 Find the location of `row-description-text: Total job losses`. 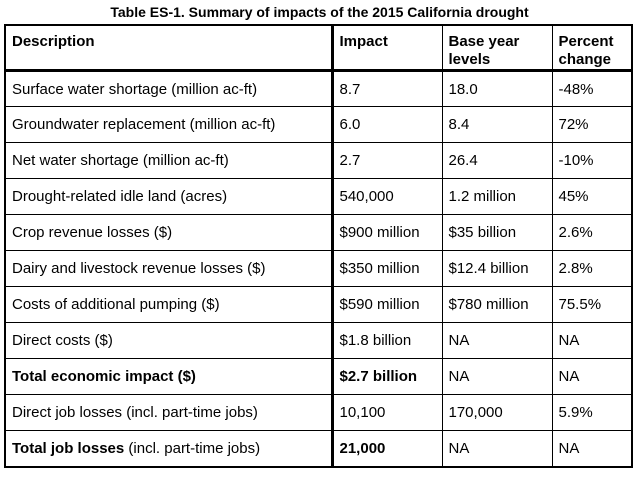

row-description-text: Total job losses is located at coordinates (68, 448).